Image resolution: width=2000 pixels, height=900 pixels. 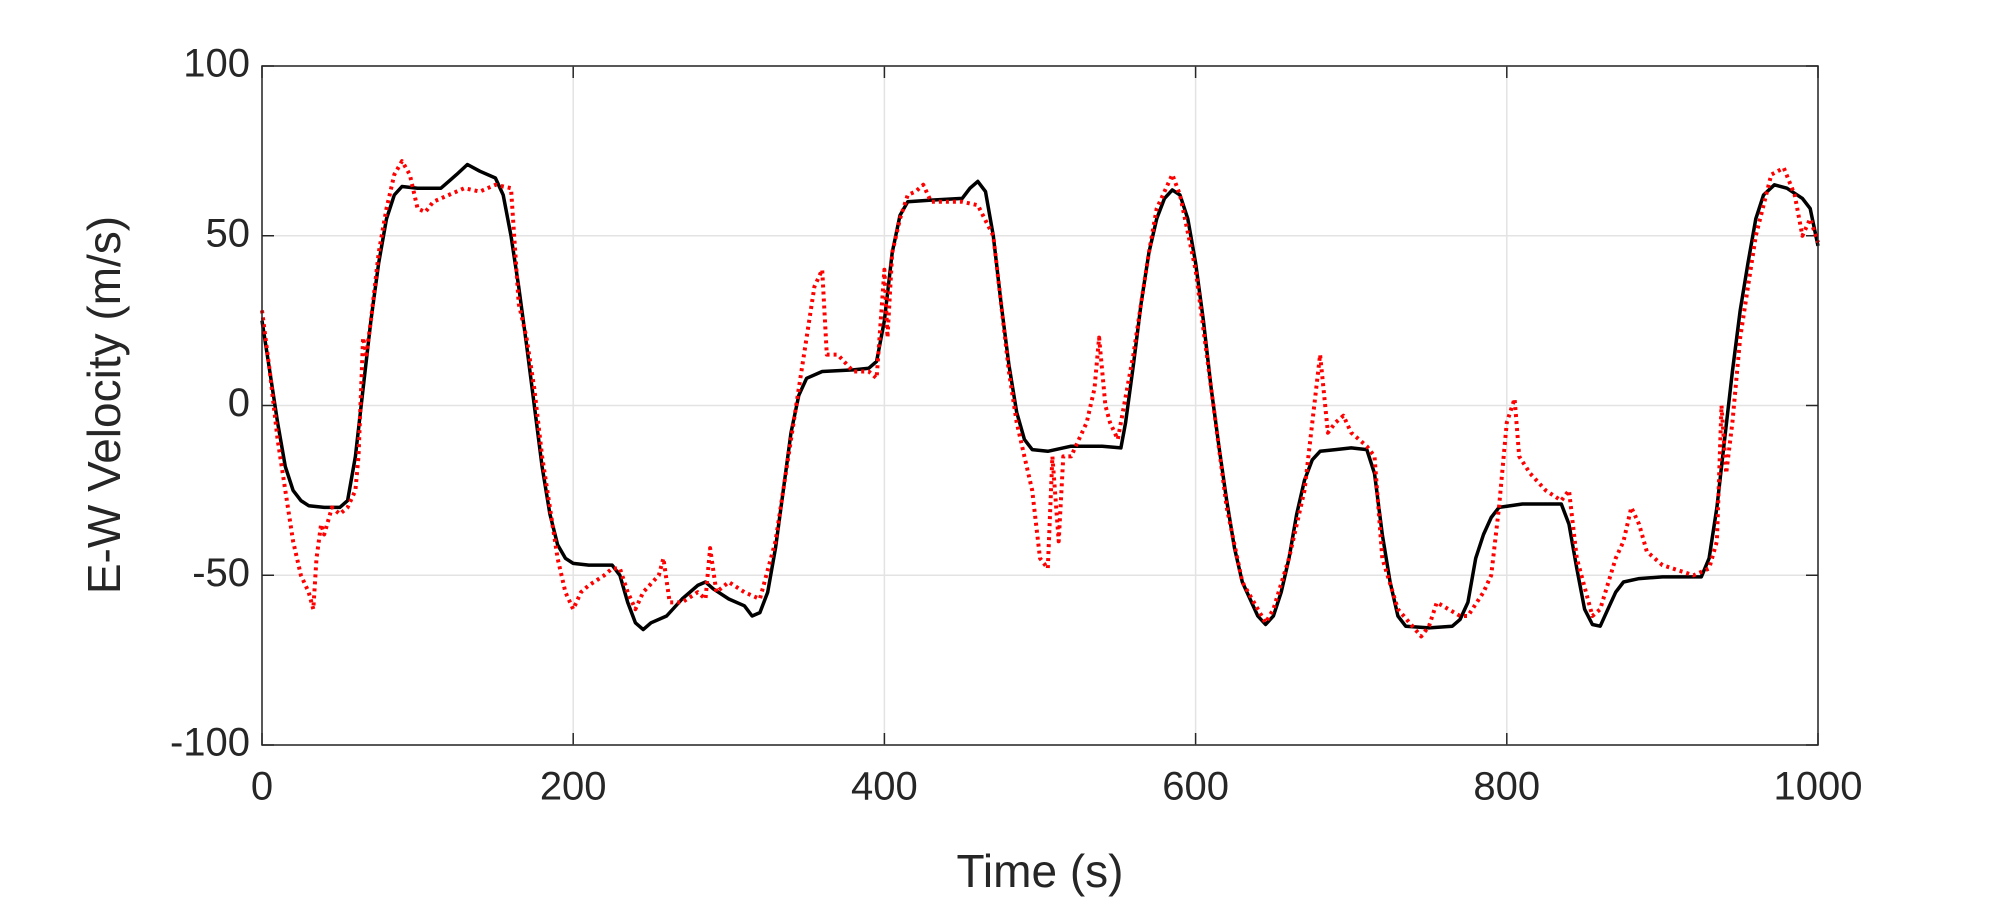 I want to click on x-axis-label: Time (s), so click(x=1040, y=871).